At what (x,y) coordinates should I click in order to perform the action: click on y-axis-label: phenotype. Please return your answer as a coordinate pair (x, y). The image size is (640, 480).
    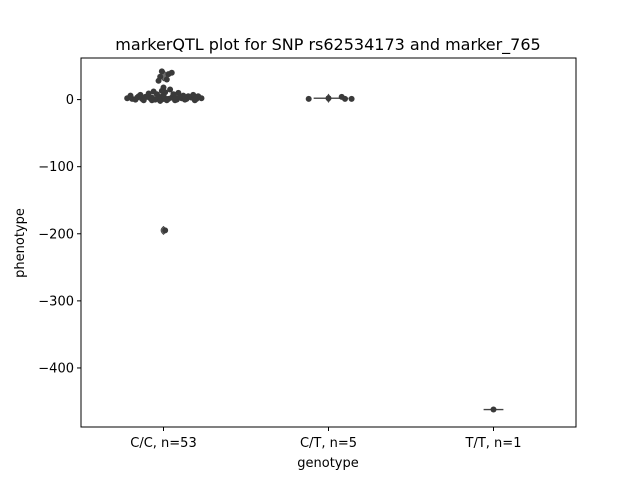
    Looking at the image, I should click on (20, 243).